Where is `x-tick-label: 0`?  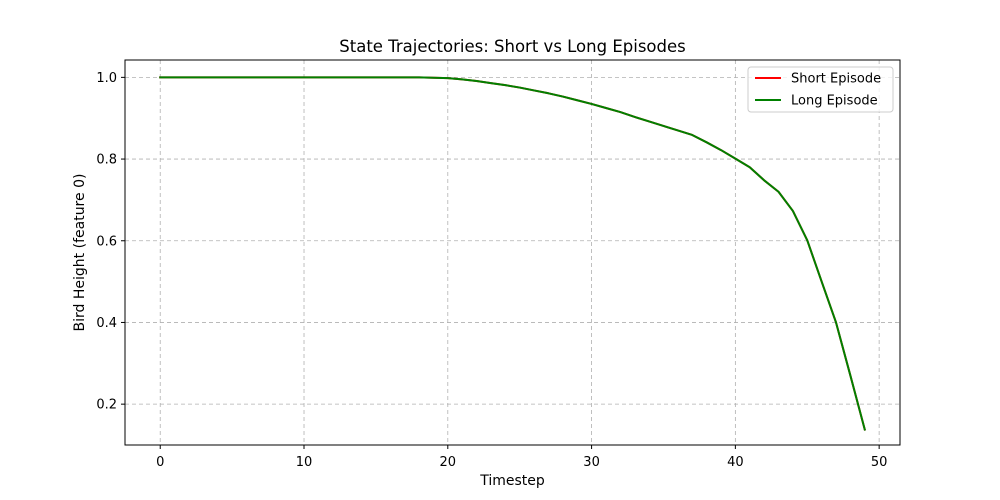
x-tick-label: 0 is located at coordinates (160, 462).